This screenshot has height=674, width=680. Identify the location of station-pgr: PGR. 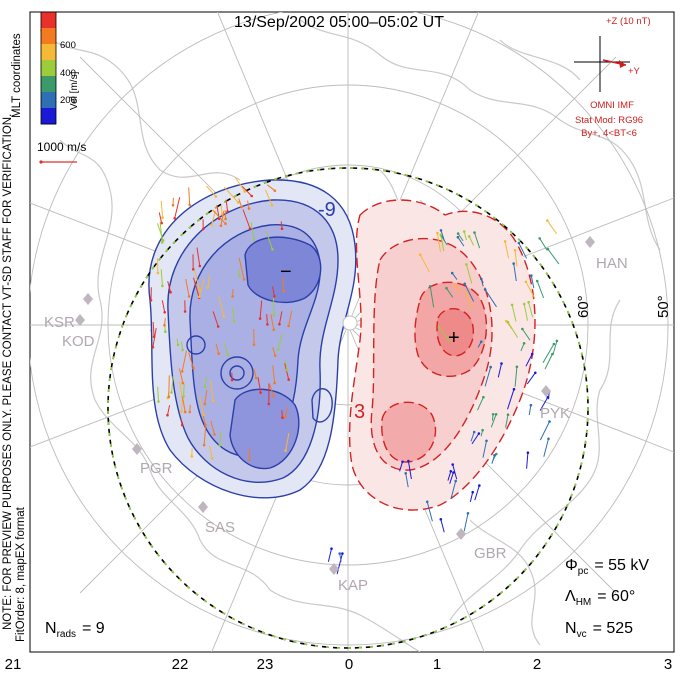
(156, 468).